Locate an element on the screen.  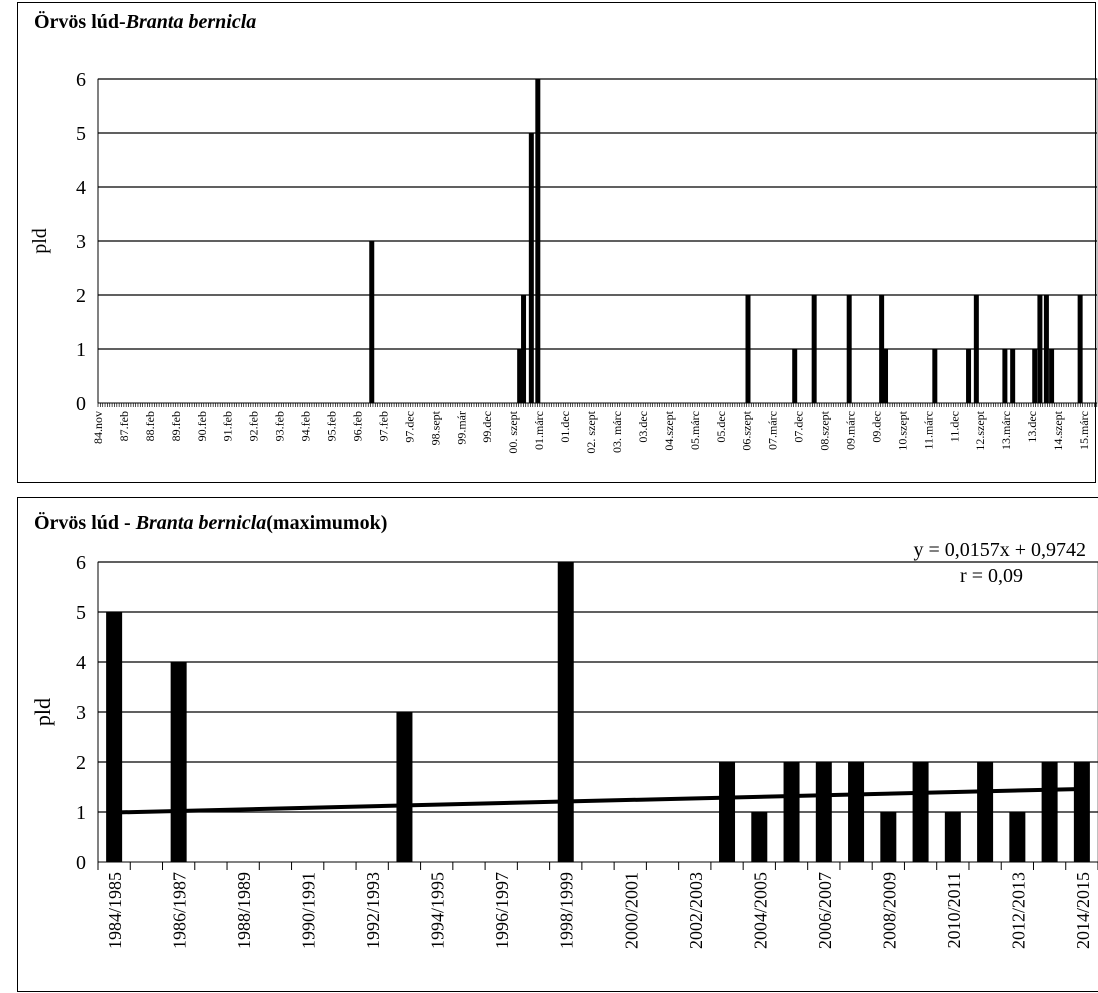
x-tick-label: 92.feb is located at coordinates (254, 426).